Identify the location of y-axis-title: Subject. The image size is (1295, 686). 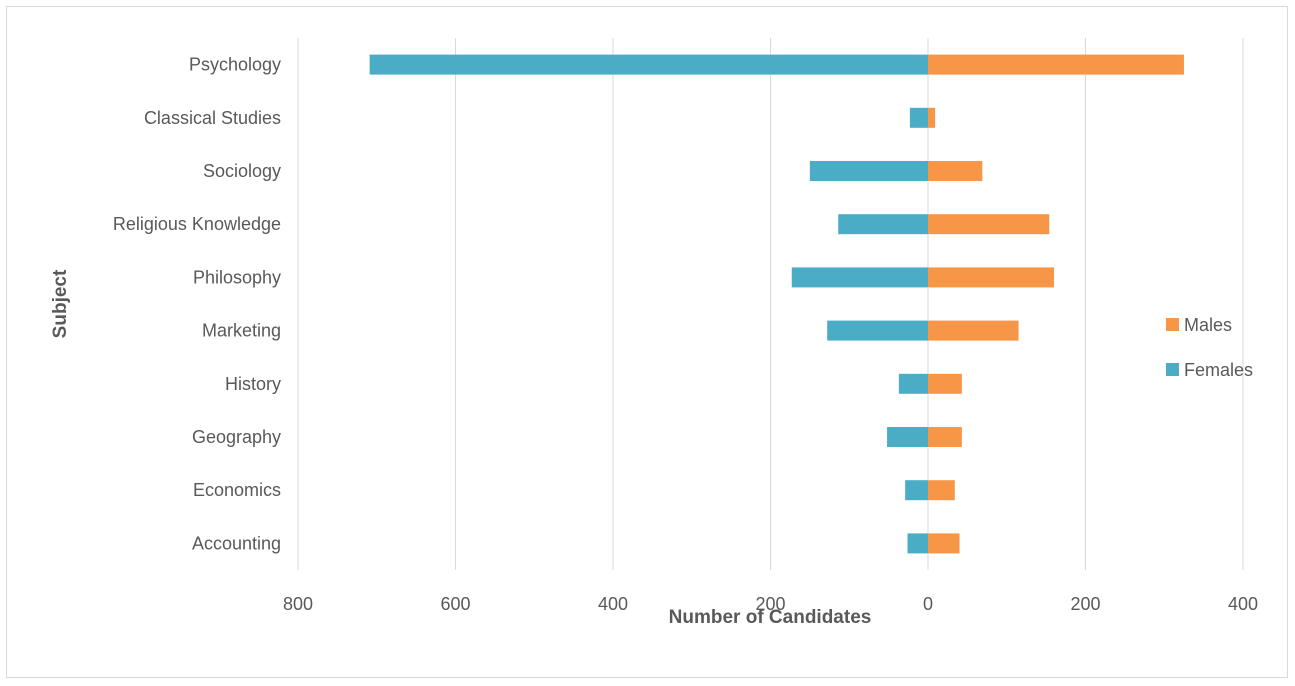
(60, 303).